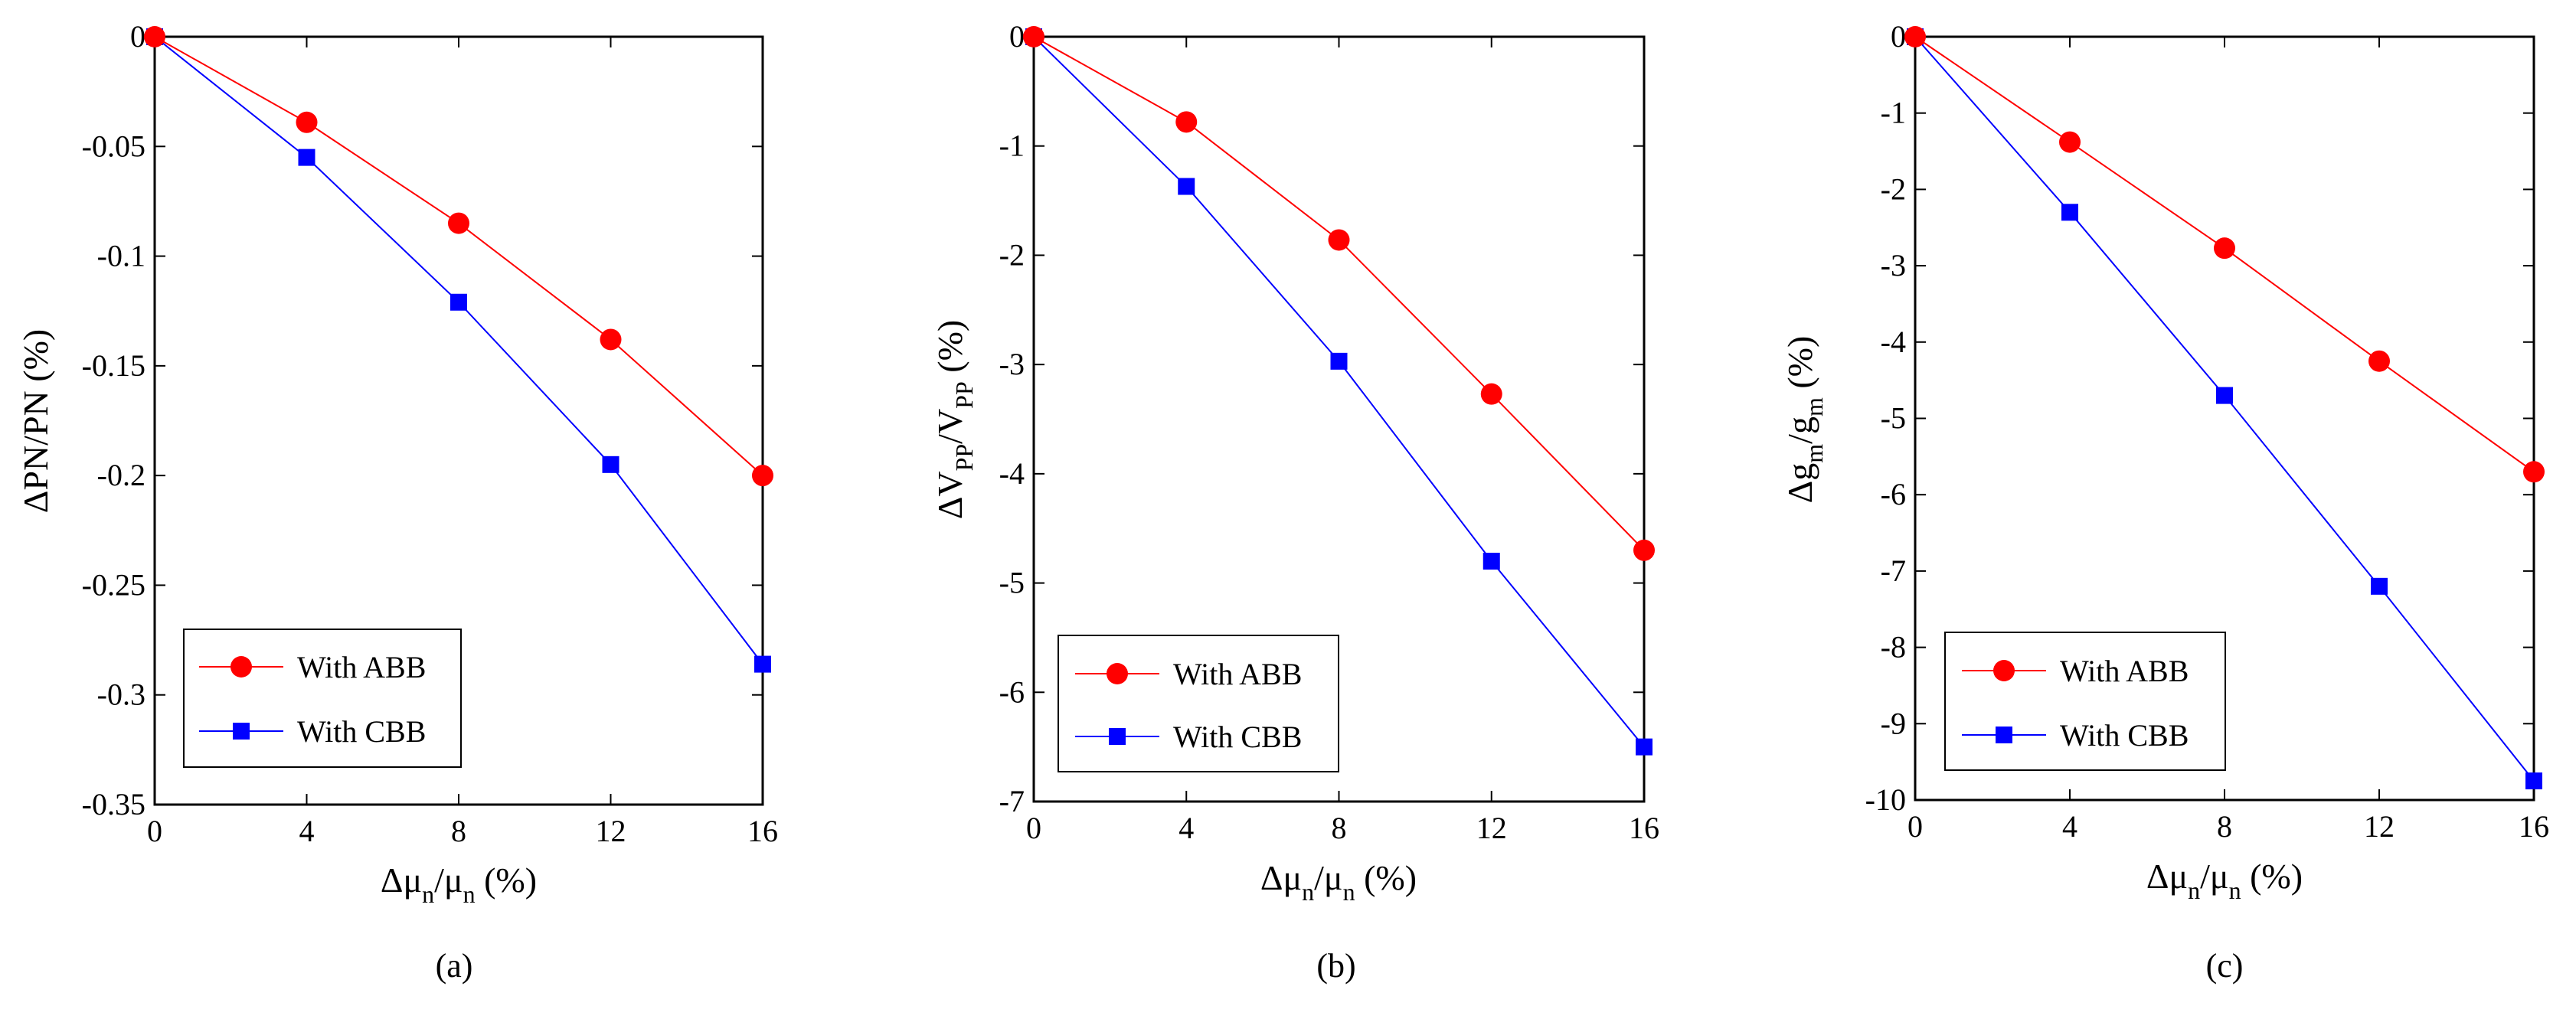  Describe the element at coordinates (241, 732) in the screenshot. I see `legend-marker-cbb-a` at that location.